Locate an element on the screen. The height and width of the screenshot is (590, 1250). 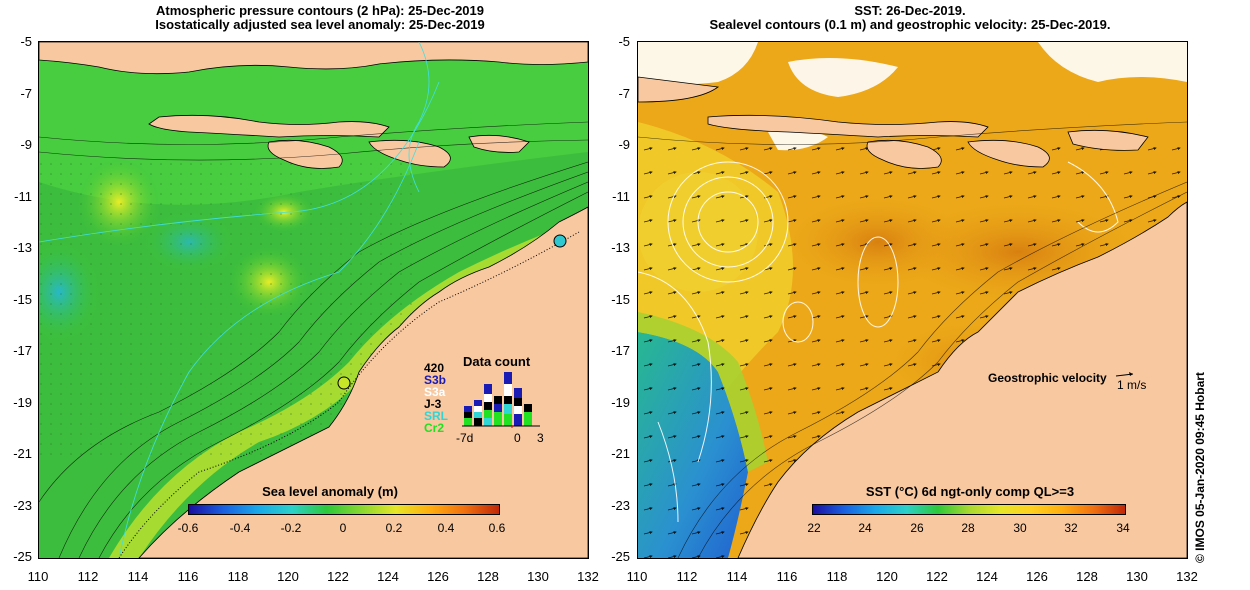
colorbar-tick-label: -0.4 is located at coordinates (240, 528).